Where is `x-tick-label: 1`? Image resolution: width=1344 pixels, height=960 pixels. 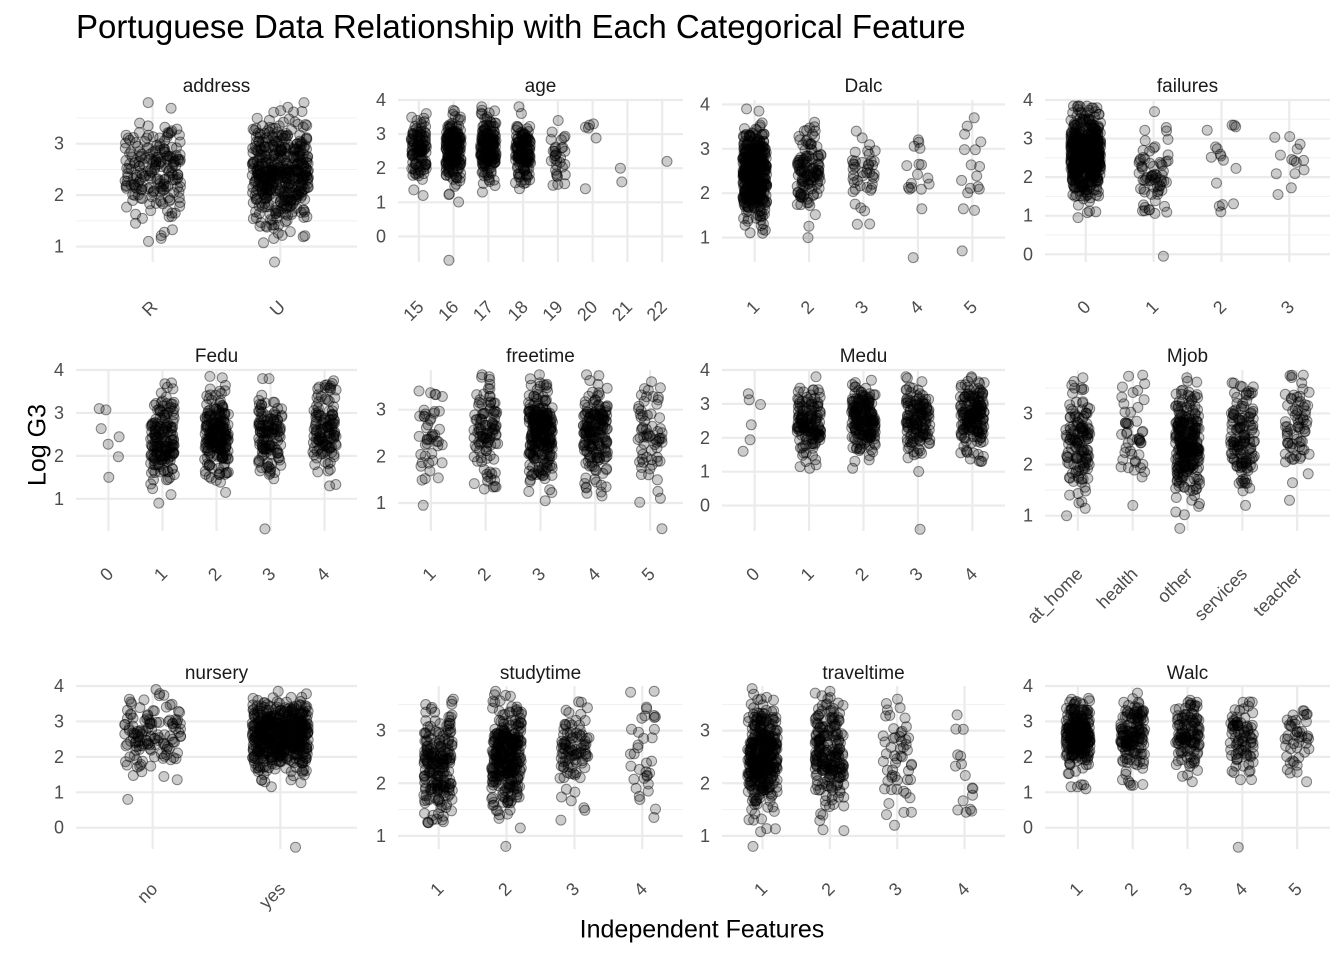
x-tick-label: 1 is located at coordinates (807, 574).